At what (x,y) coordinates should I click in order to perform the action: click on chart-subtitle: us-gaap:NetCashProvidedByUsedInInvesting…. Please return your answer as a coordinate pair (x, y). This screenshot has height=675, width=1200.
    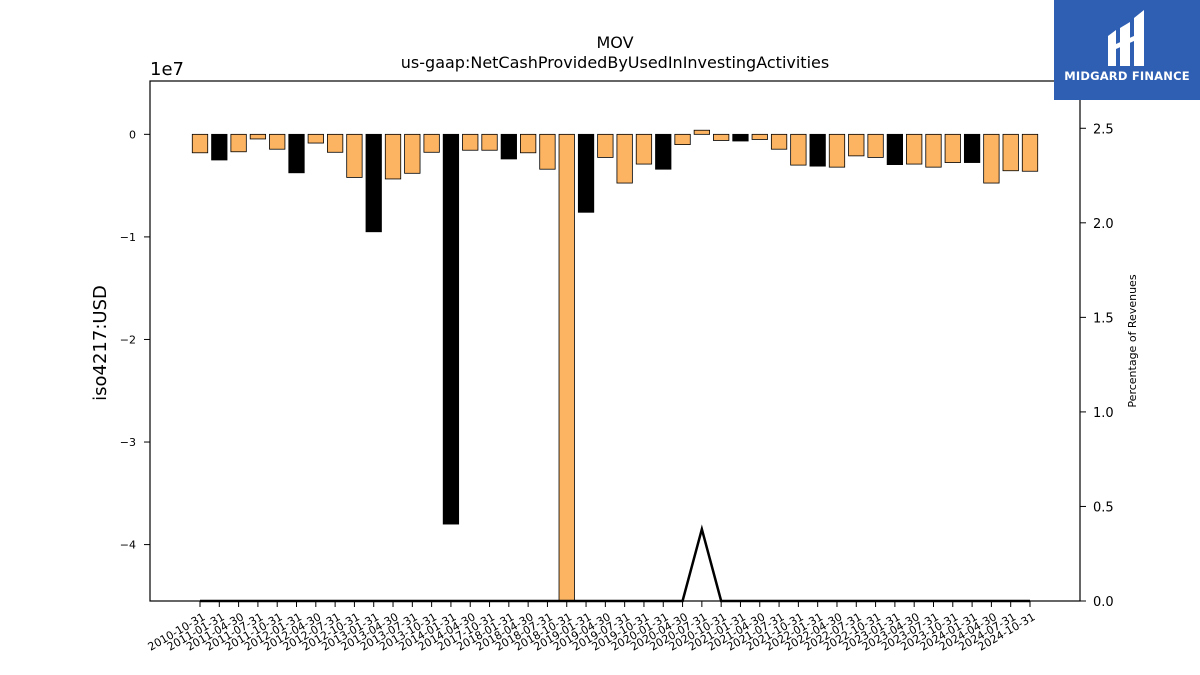
    Looking at the image, I should click on (615, 62).